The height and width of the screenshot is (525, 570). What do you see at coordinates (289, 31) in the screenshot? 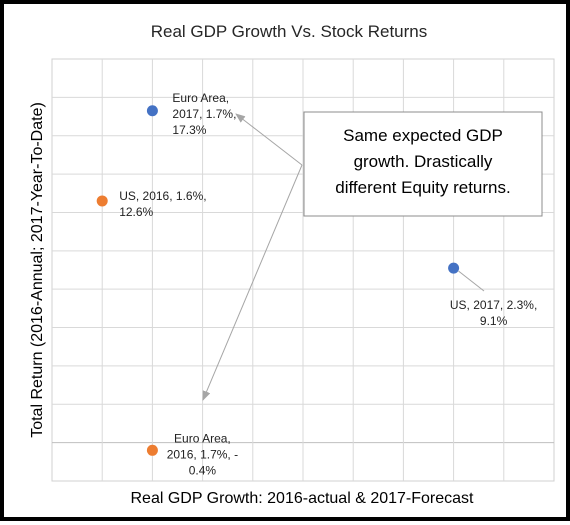
I see `chart-title: Real GDP Growth Vs. Stock Returns` at bounding box center [289, 31].